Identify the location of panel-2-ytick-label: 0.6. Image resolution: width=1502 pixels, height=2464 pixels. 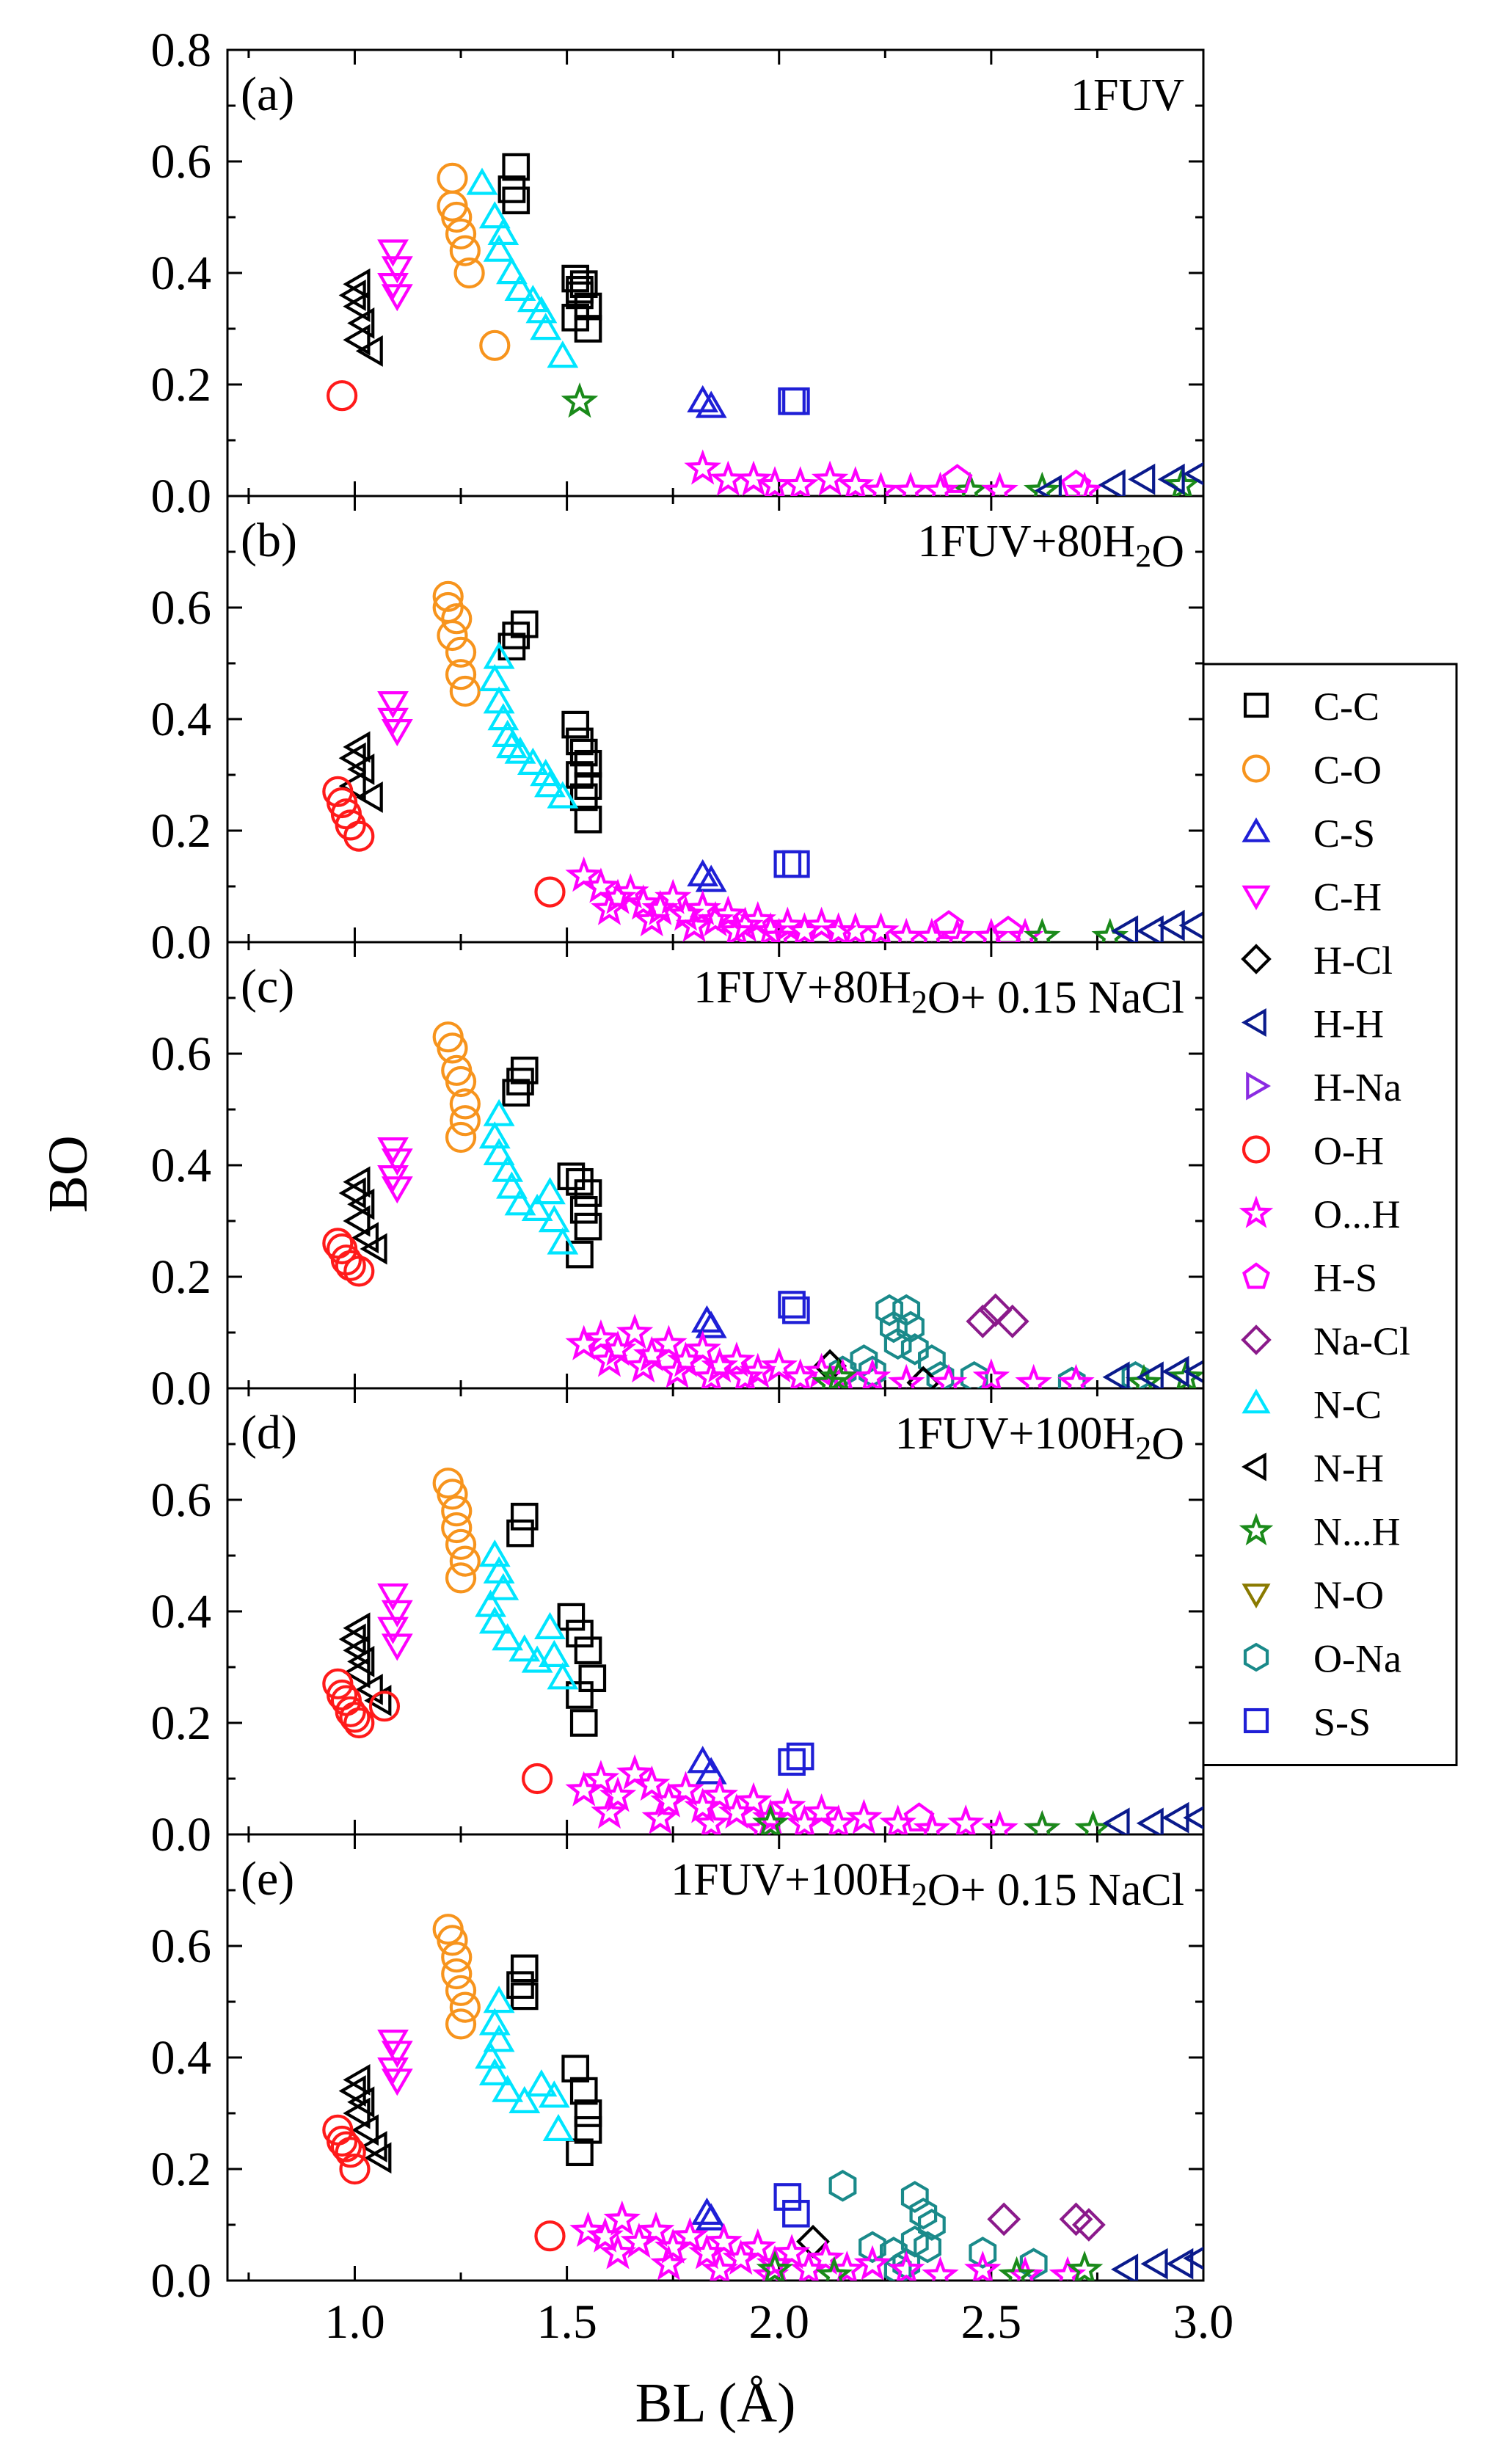
(181, 608).